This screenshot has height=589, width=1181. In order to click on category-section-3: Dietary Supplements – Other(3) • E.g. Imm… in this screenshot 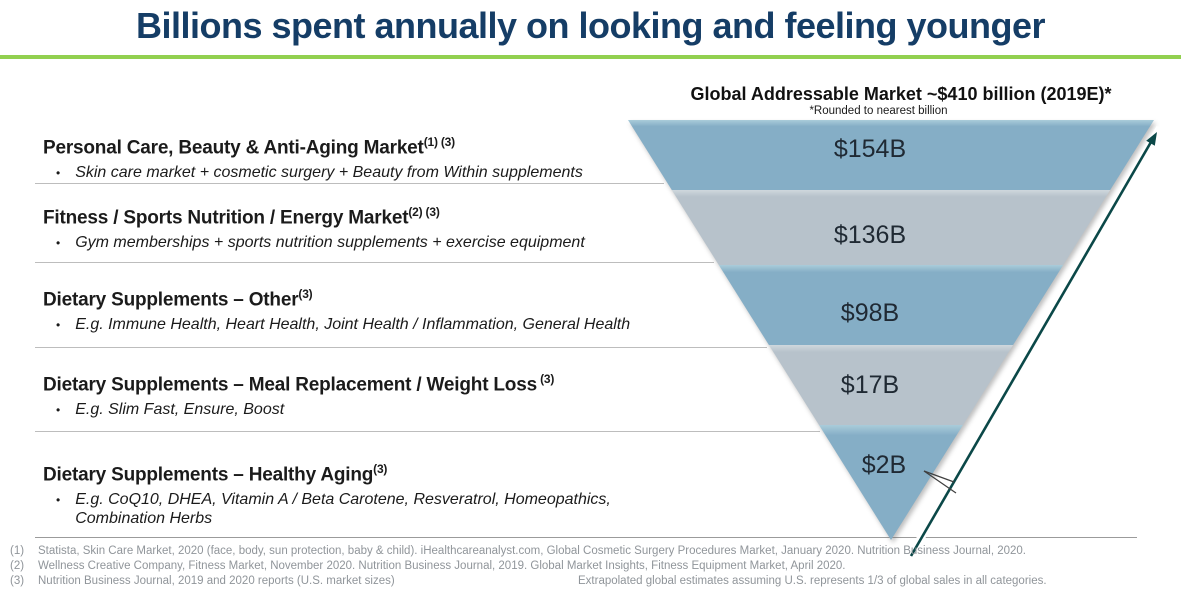, I will do `click(373, 309)`.